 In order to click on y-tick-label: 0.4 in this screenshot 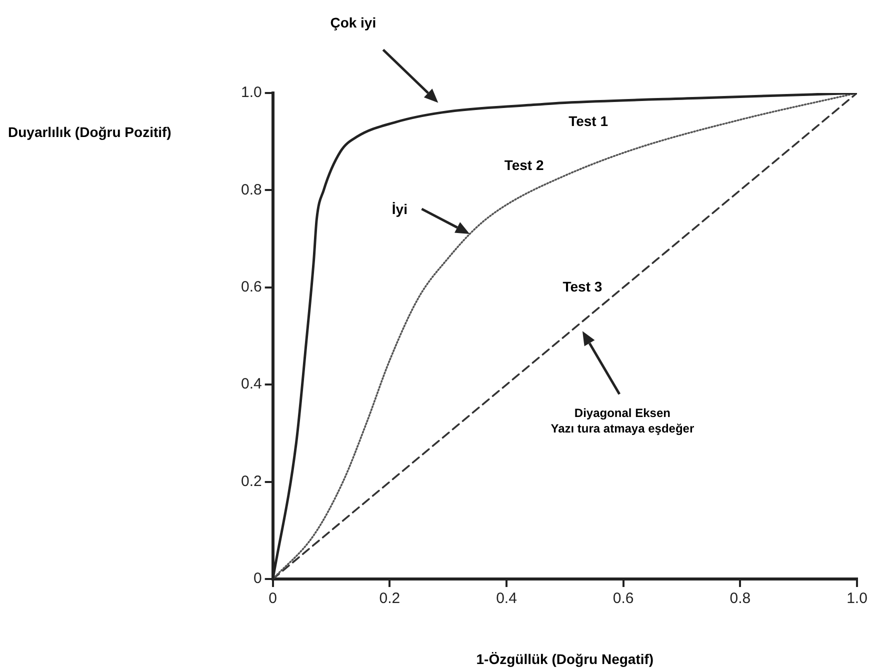, I will do `click(251, 384)`.